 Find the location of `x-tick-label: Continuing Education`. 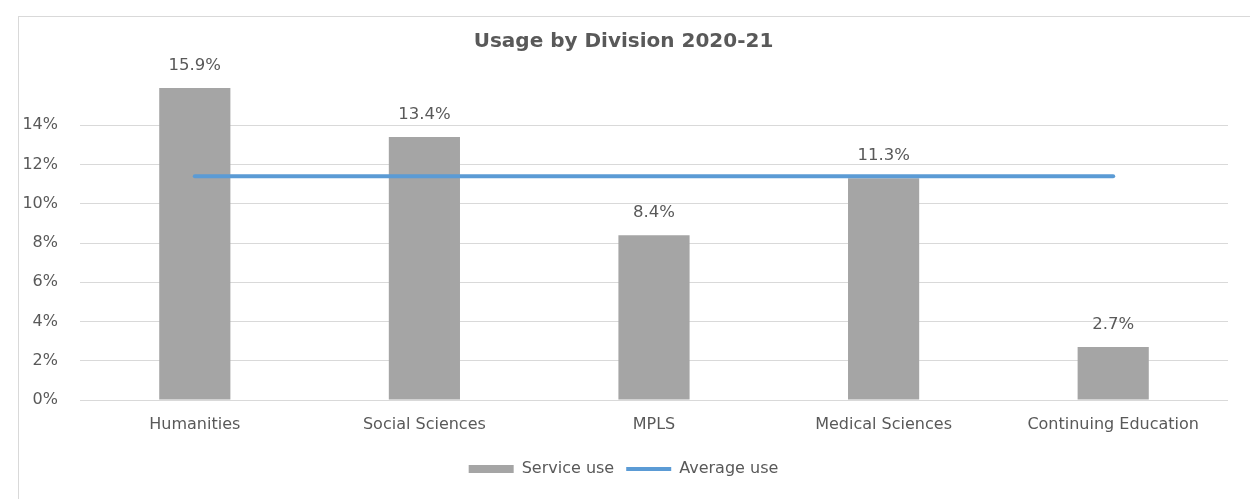

x-tick-label: Continuing Education is located at coordinates (1113, 423).